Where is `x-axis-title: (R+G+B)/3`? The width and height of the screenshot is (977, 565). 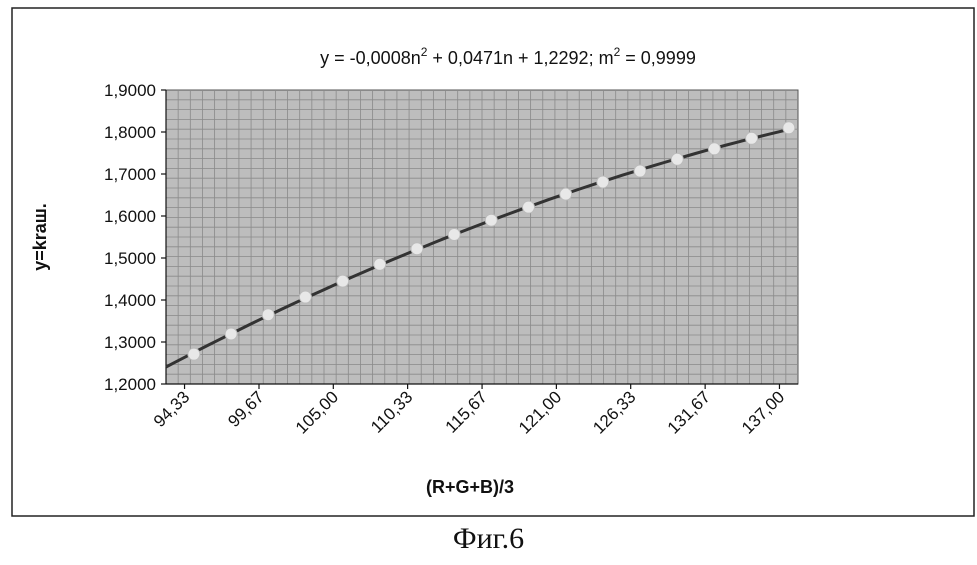
x-axis-title: (R+G+B)/3 is located at coordinates (470, 487).